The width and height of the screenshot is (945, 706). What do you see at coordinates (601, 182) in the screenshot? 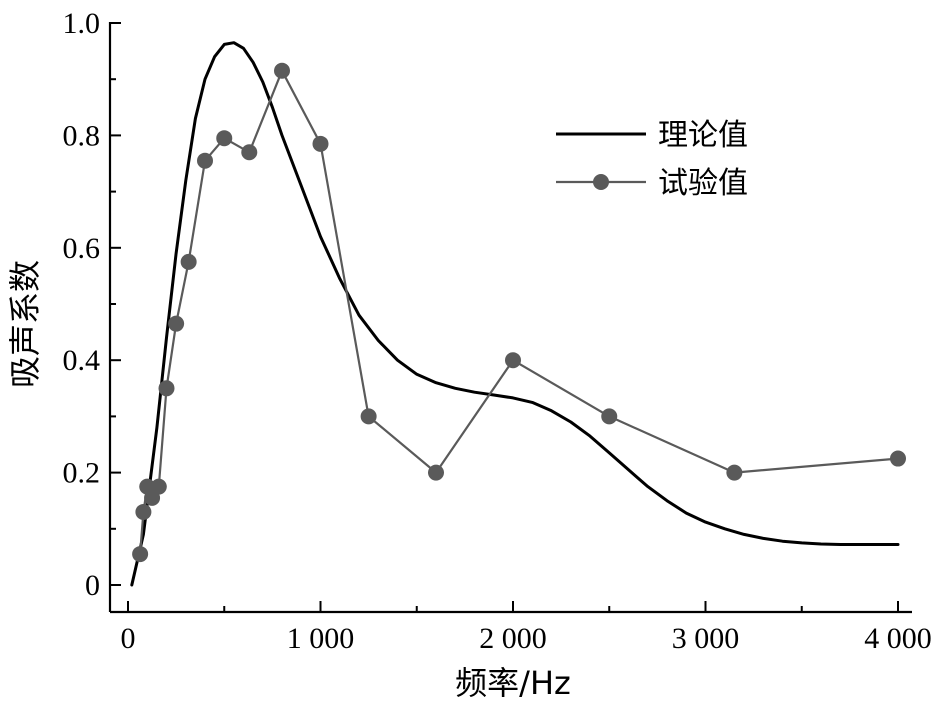
I see `legend-marker` at bounding box center [601, 182].